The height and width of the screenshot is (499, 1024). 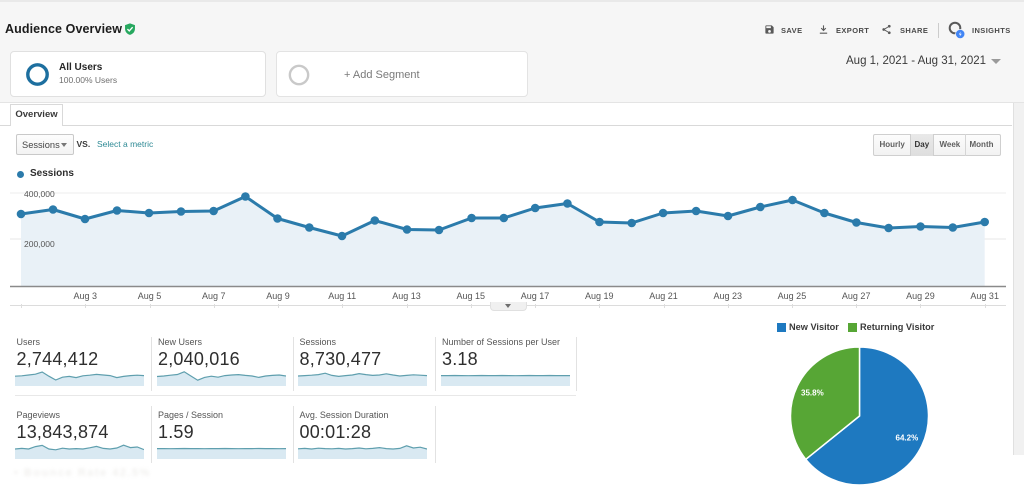 What do you see at coordinates (907, 438) in the screenshot?
I see `svg-text: 64.2%` at bounding box center [907, 438].